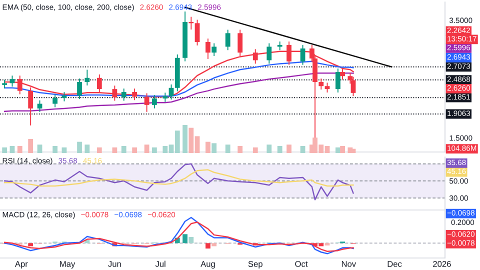  What do you see at coordinates (442, 264) in the screenshot?
I see `x-tick-label: 2026` at bounding box center [442, 264].